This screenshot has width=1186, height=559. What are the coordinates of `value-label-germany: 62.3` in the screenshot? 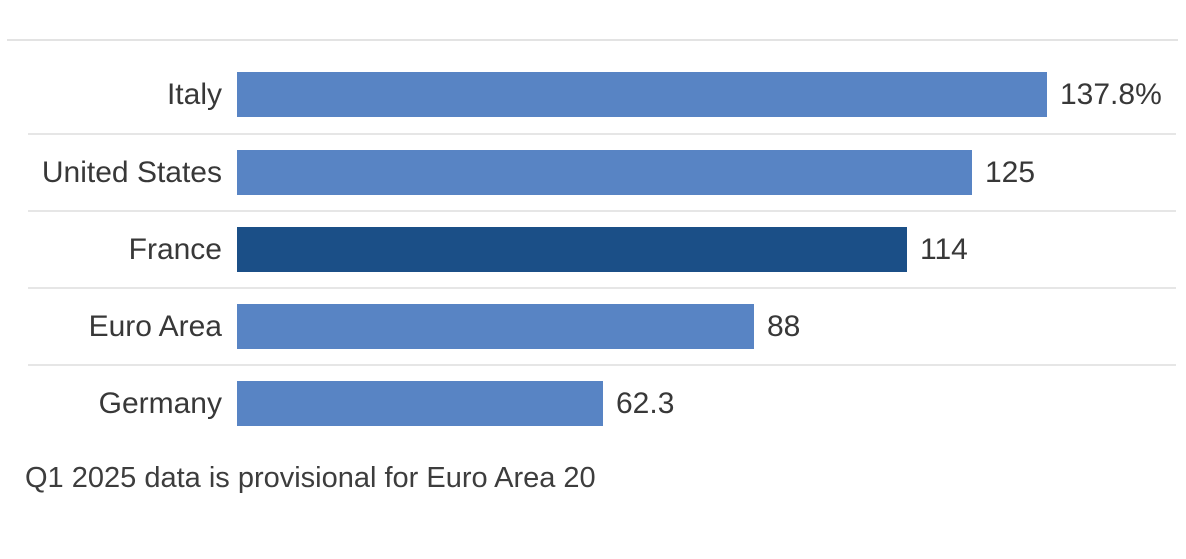 It's located at (645, 403).